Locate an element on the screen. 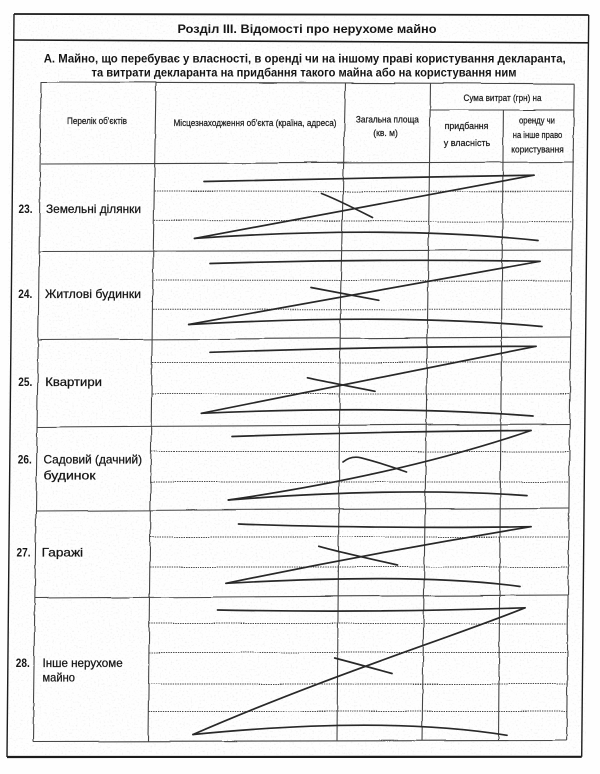 The width and height of the screenshot is (600, 774). svg-text: 28. is located at coordinates (23, 663).